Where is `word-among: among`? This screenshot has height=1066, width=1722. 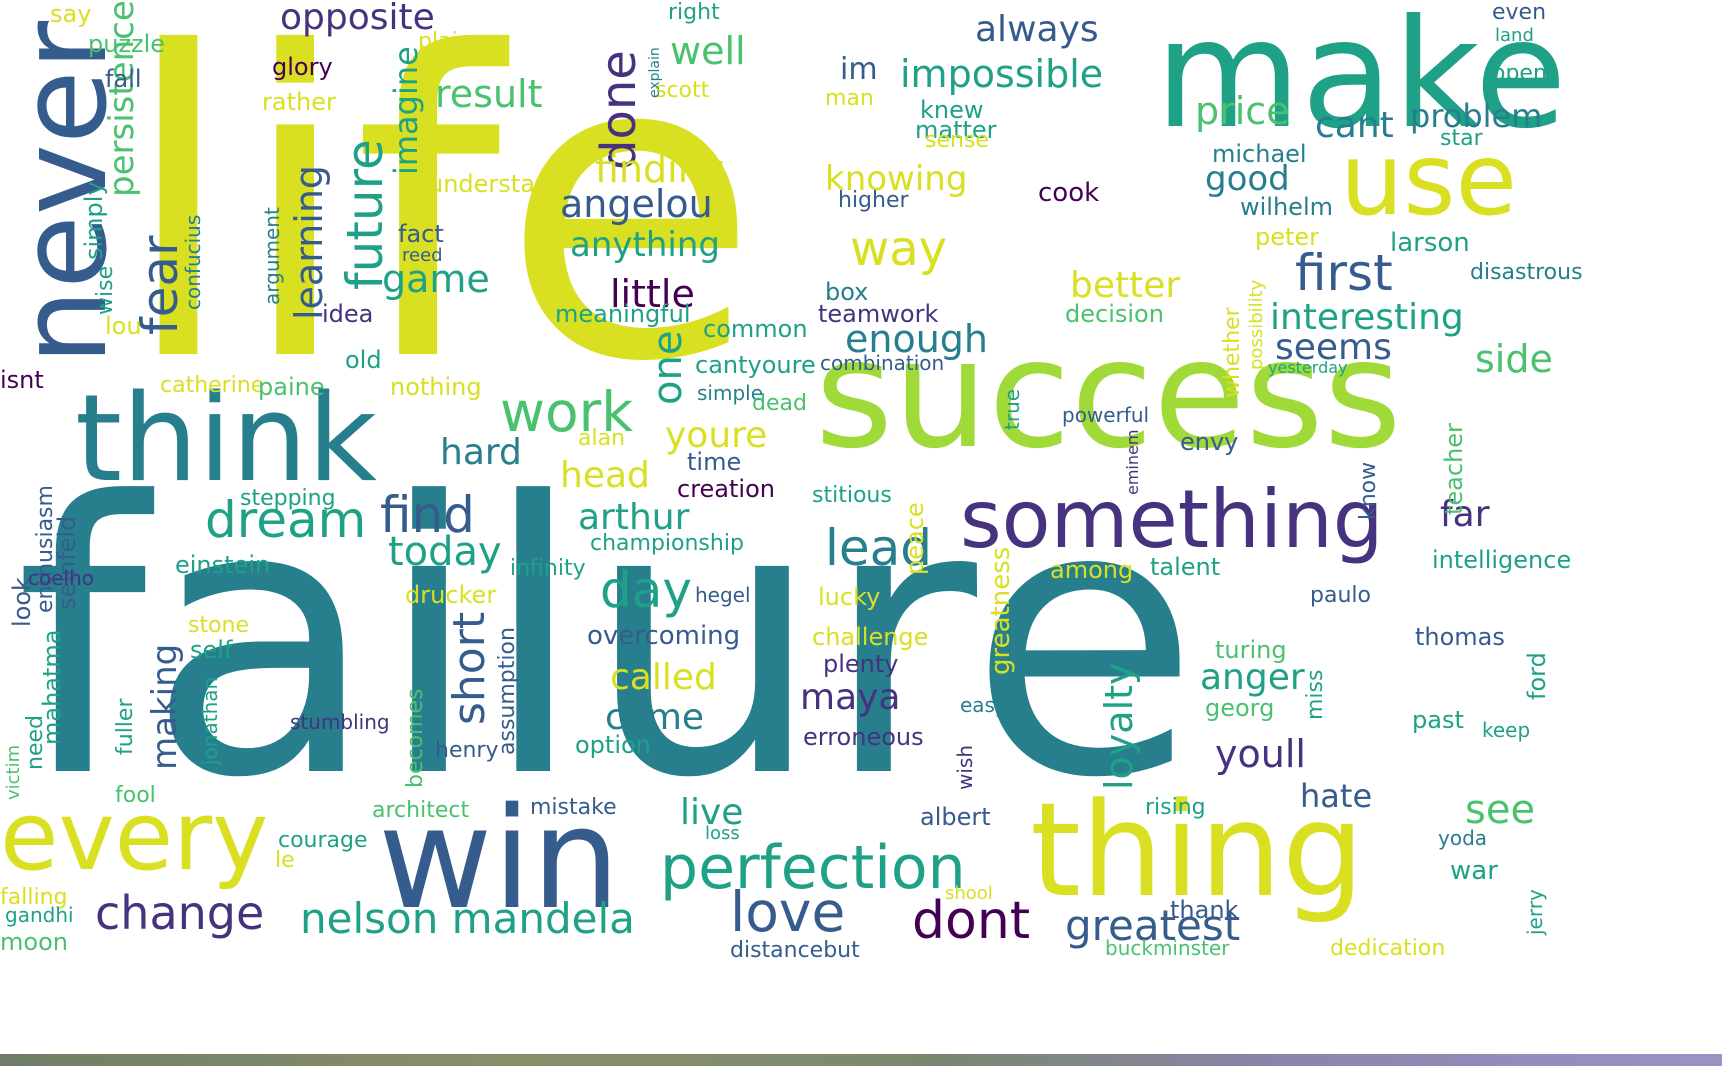 word-among: among is located at coordinates (1092, 570).